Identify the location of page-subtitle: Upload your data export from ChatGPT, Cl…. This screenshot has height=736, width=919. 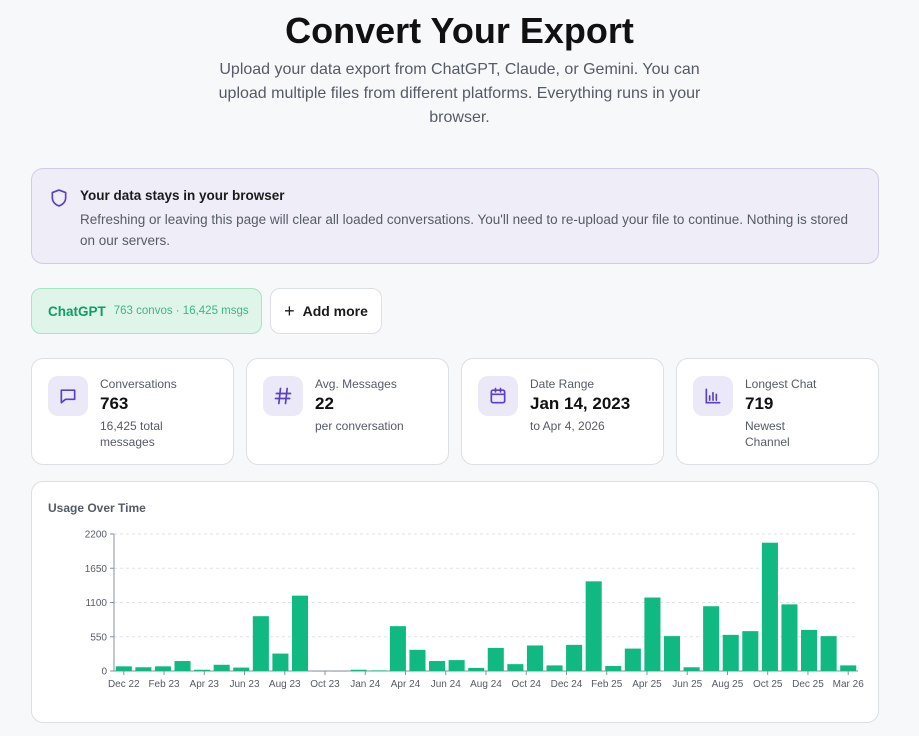
(459, 93).